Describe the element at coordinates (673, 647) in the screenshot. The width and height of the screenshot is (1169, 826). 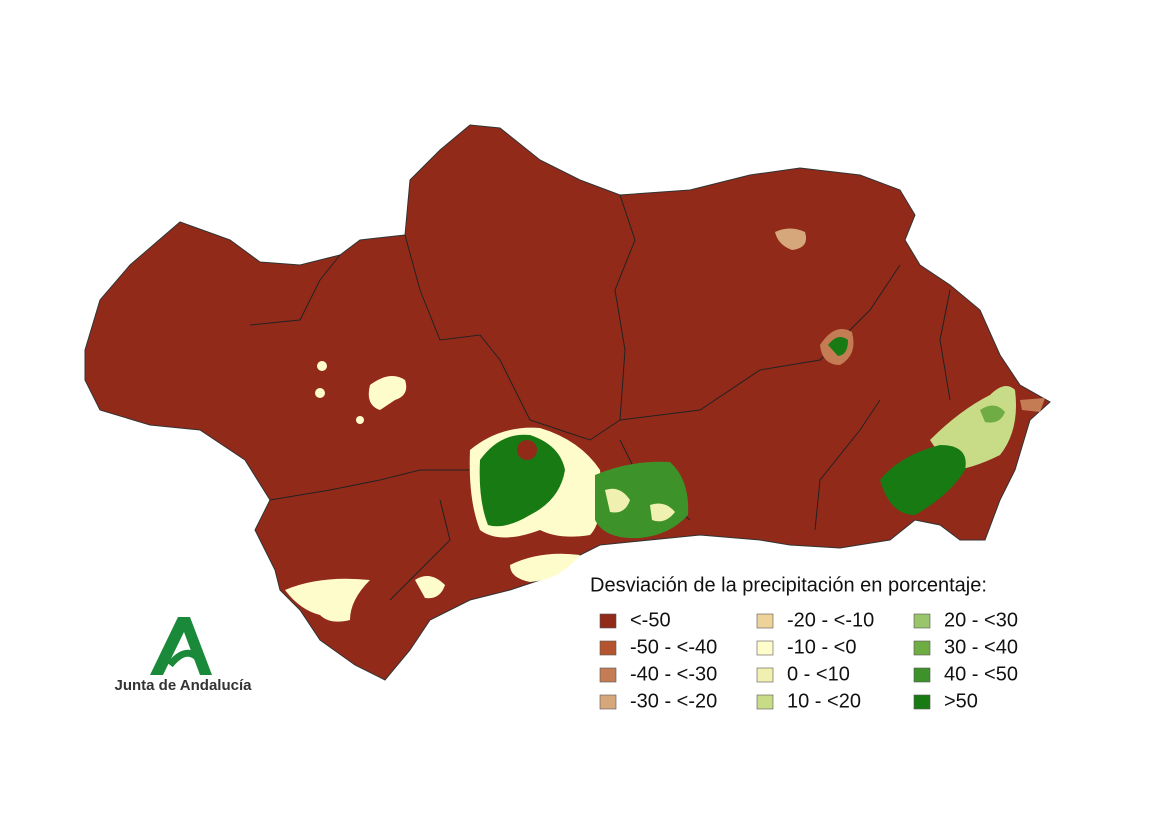
I see `legend-label: -50 - <-40` at that location.